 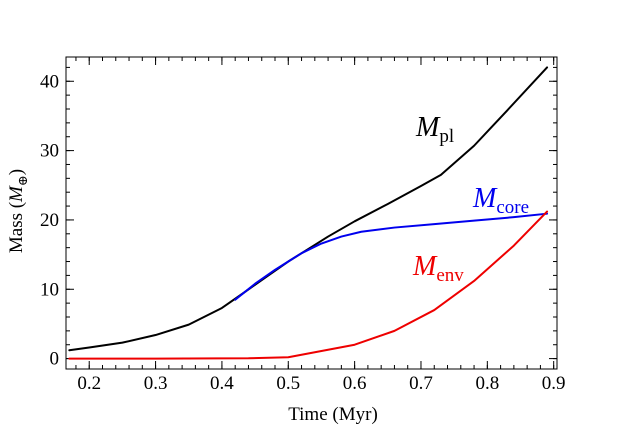 I want to click on series-label-env: Menv, so click(x=438, y=268).